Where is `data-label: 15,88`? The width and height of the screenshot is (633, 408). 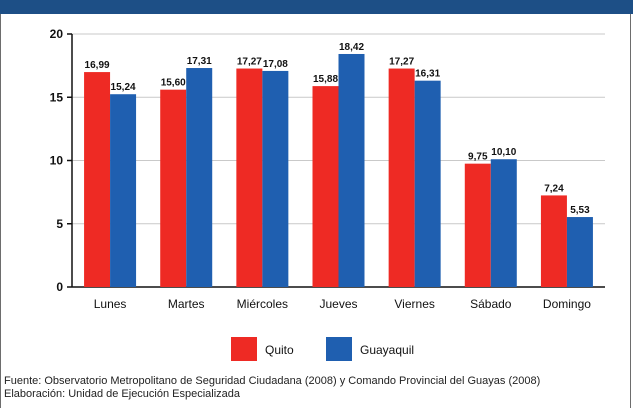 data-label: 15,88 is located at coordinates (325, 79).